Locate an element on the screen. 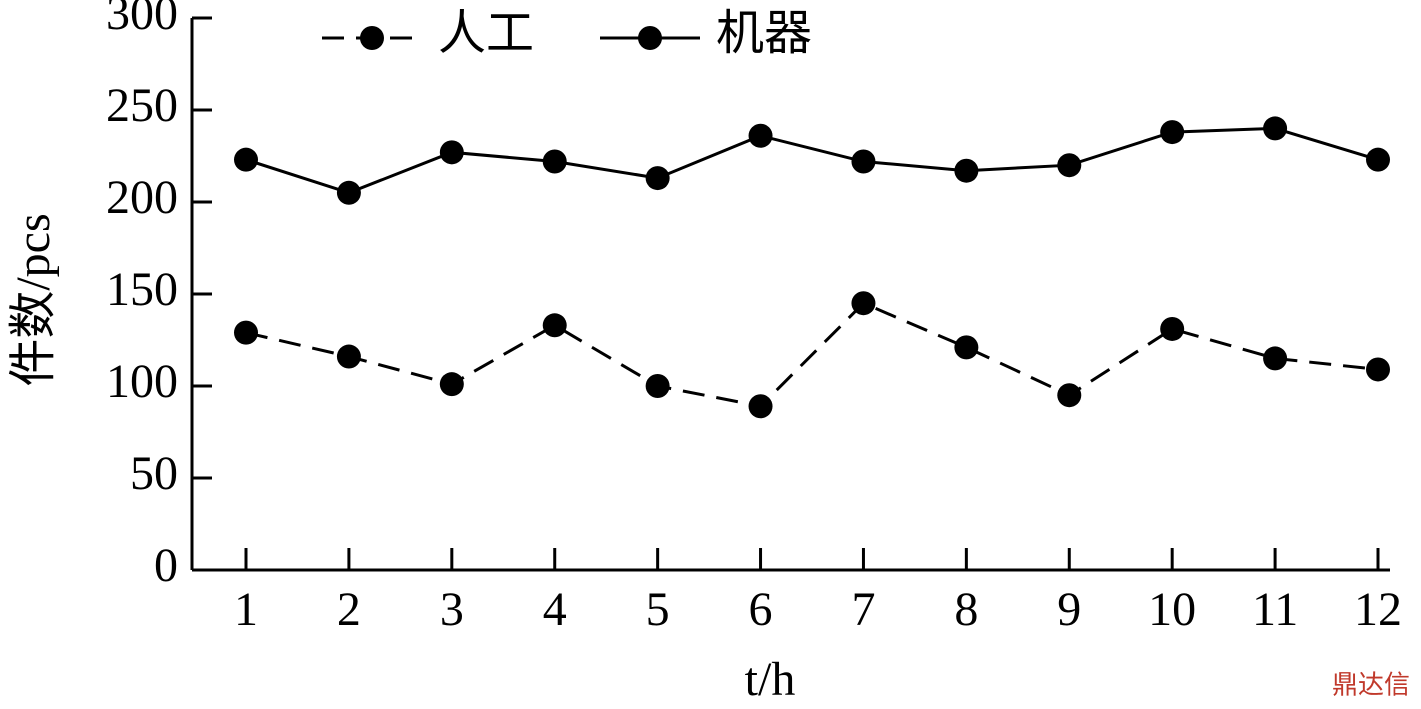 Image resolution: width=1421 pixels, height=709 pixels. y-tick-label: 0 is located at coordinates (166, 565).